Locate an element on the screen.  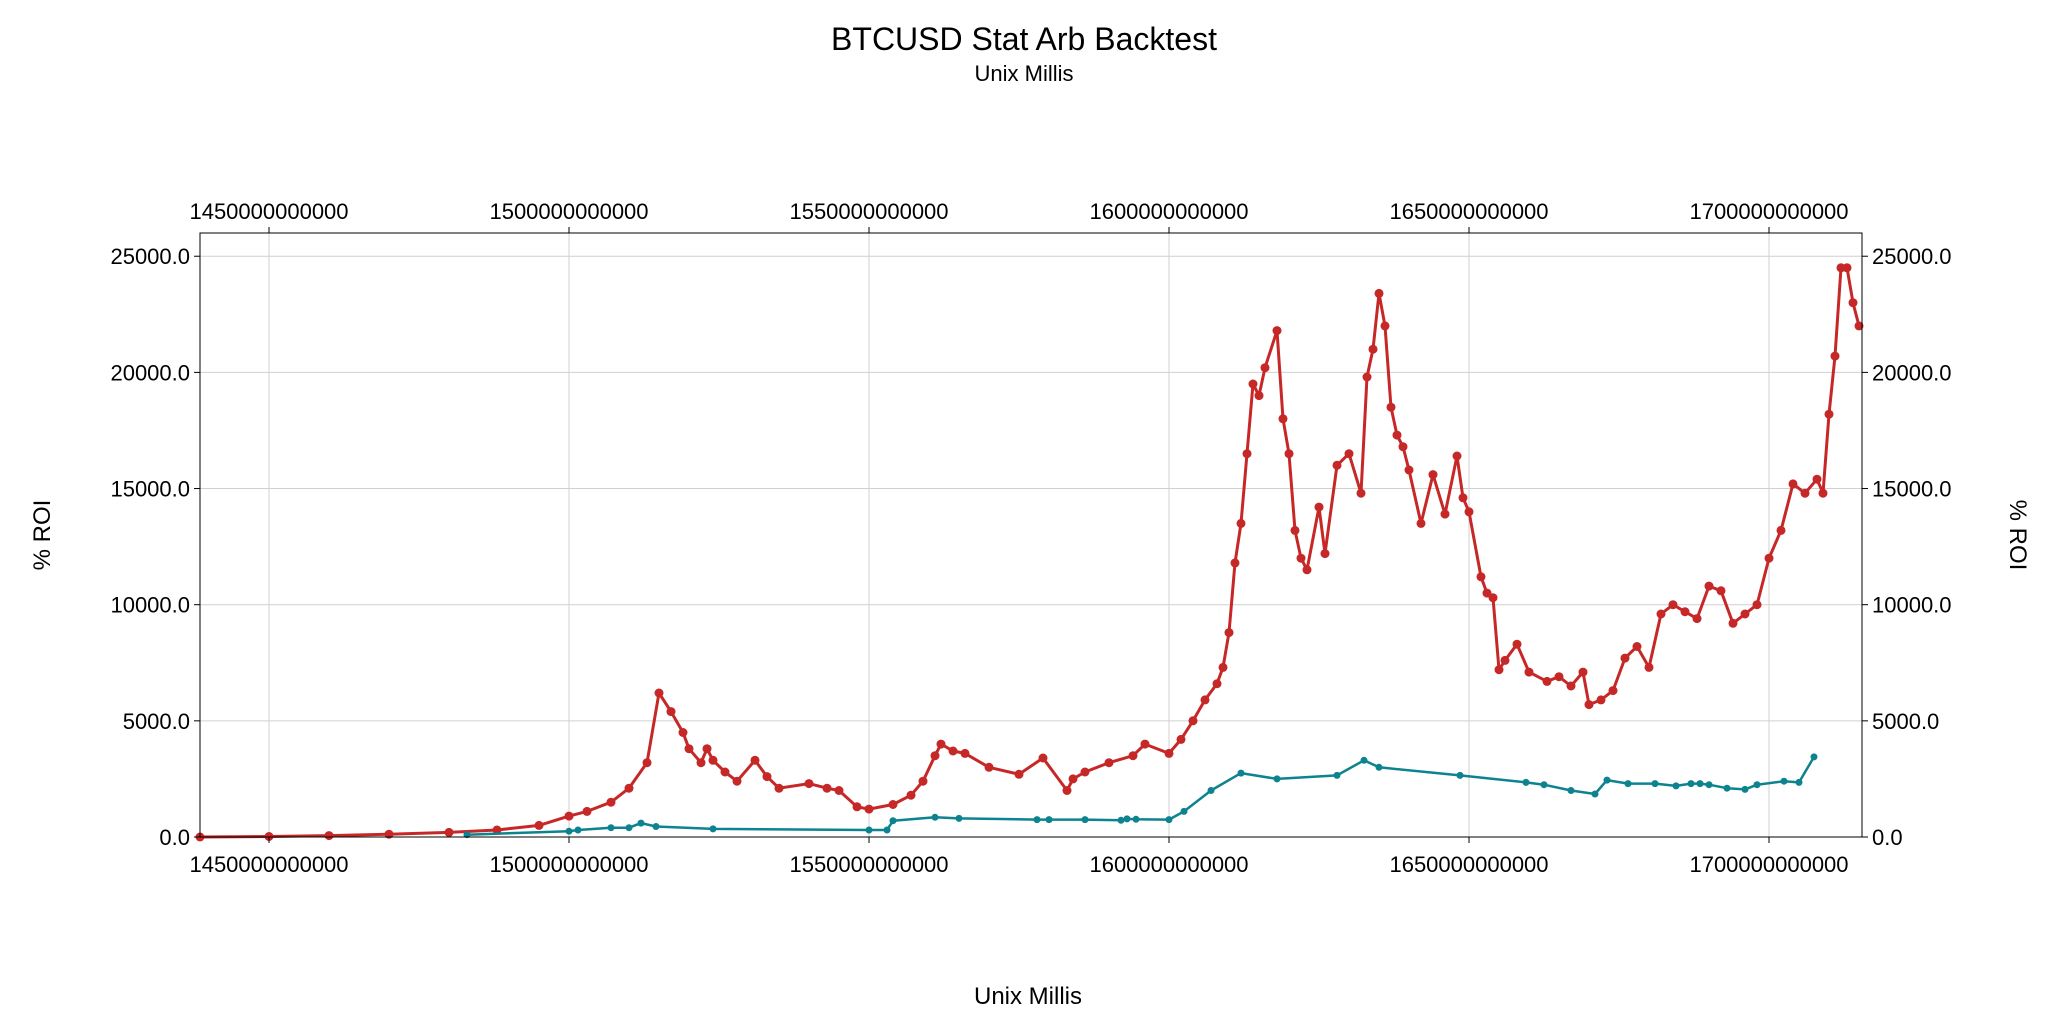
x-tick-label-top: 1550000000000 is located at coordinates (868, 211).